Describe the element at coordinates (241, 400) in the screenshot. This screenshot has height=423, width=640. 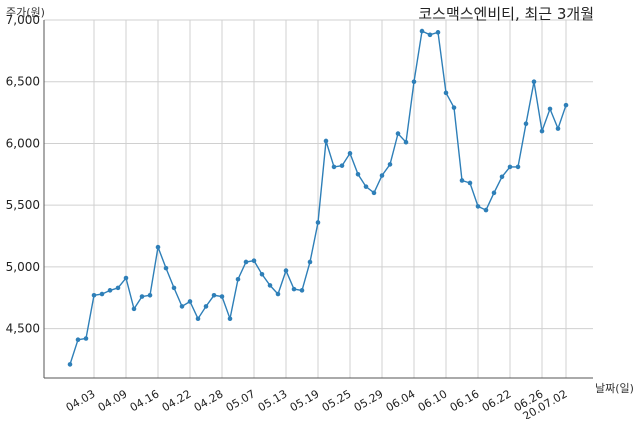
I see `x-tick-label: 05.07` at that location.